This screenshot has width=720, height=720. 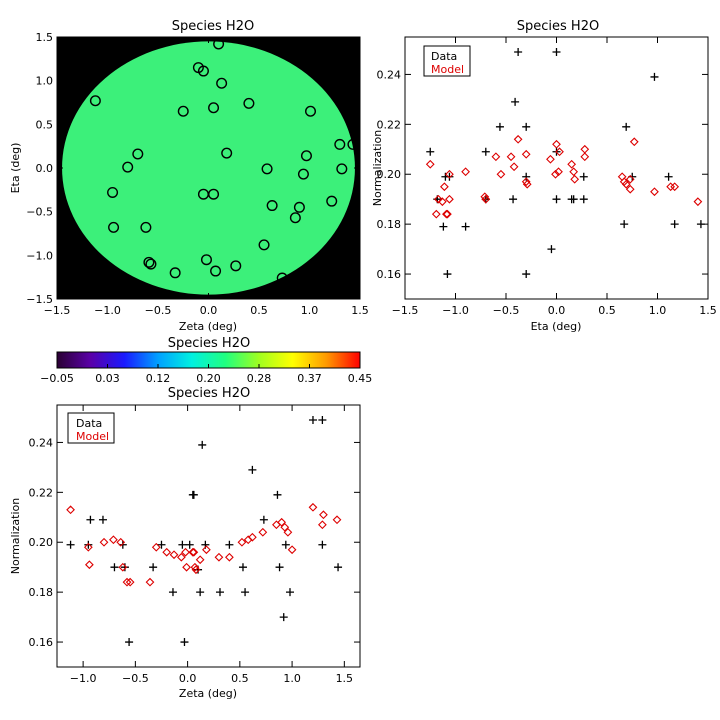 I want to click on colorbar-tick-label: 0.20, so click(x=208, y=378).